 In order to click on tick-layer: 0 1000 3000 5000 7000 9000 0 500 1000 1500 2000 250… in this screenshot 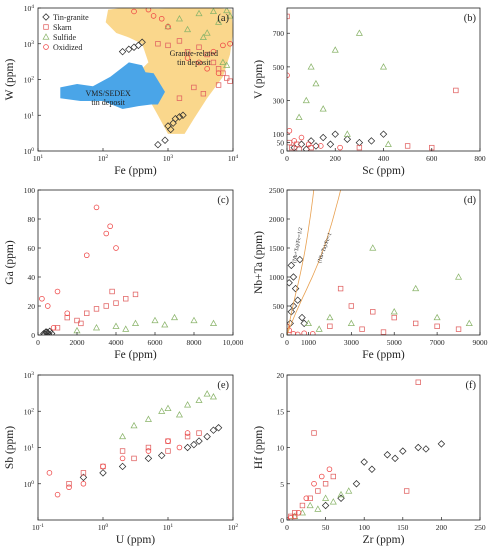, I will do `click(378, 266)`.